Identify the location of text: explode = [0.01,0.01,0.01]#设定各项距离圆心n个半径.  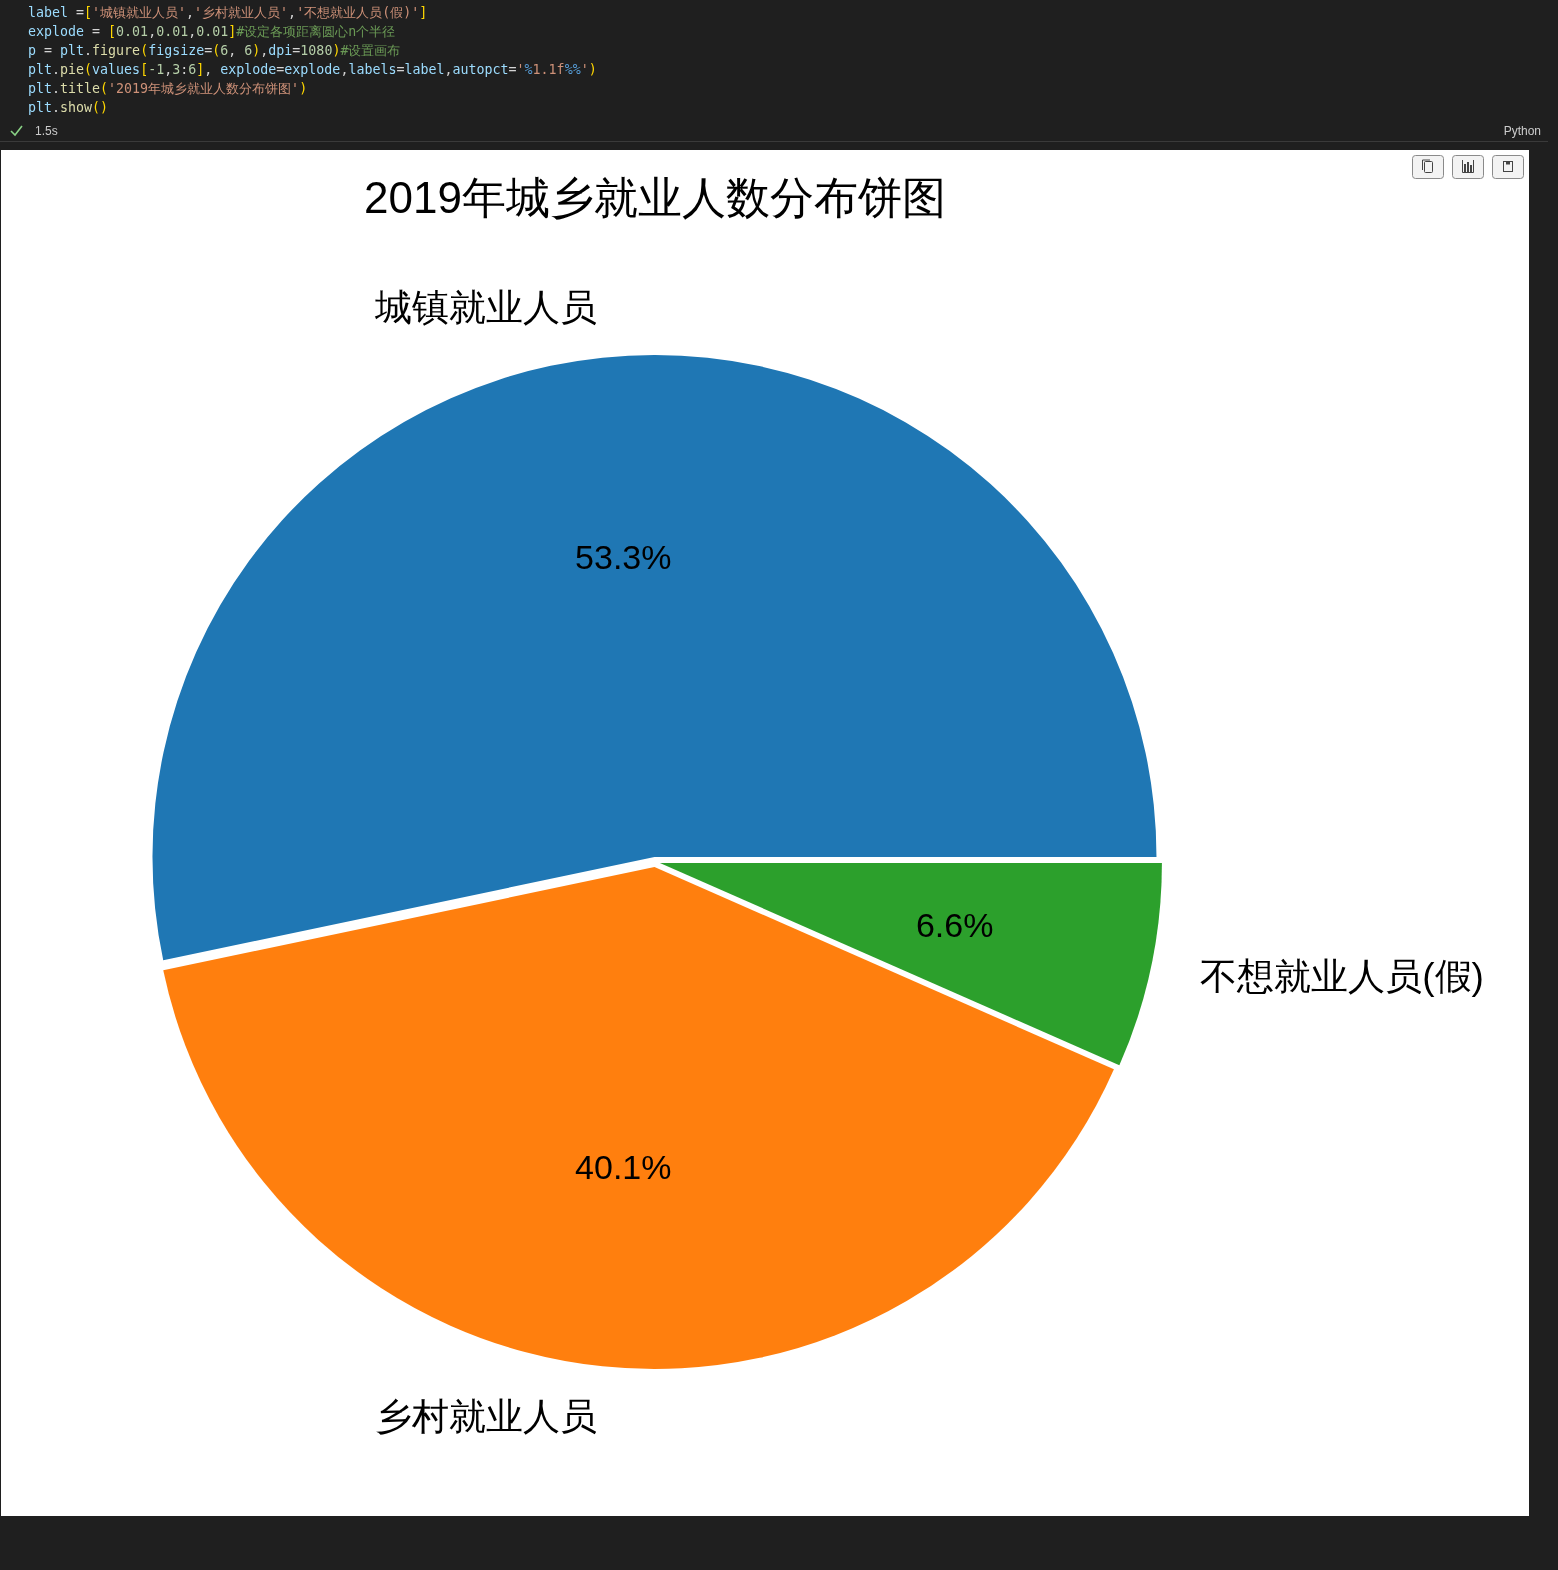
(212, 31).